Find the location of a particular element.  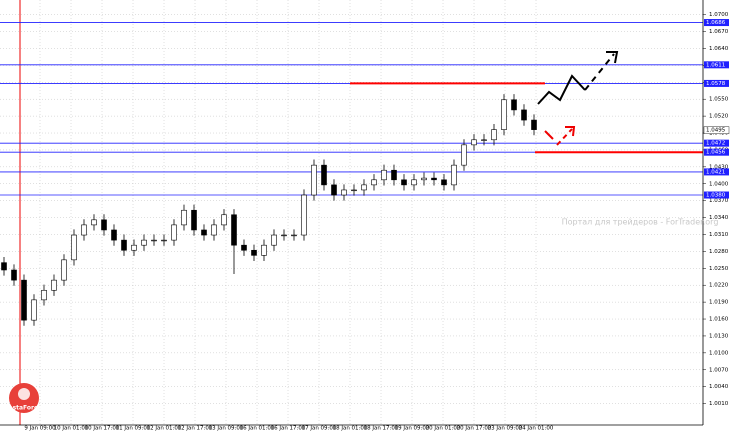

level-label: 1.0456 is located at coordinates (716, 153).